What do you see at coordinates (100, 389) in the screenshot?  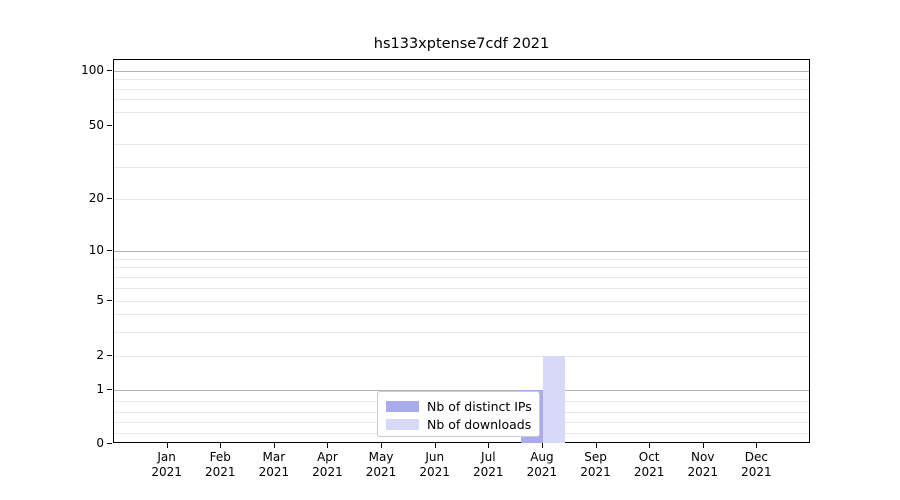 I see `y-tick-label: 1` at bounding box center [100, 389].